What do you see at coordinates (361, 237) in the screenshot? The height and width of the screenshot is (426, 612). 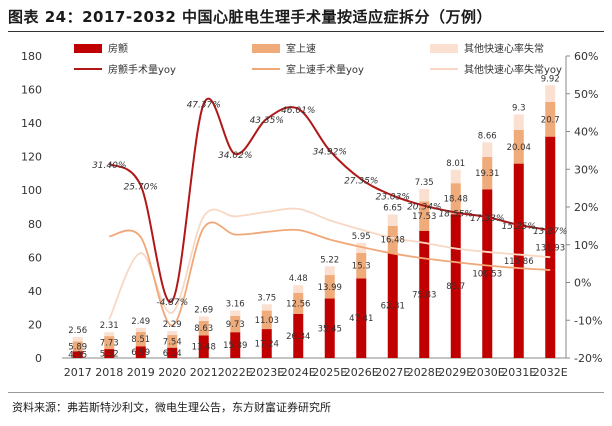 I see `bar-value-label: 5.95` at bounding box center [361, 237].